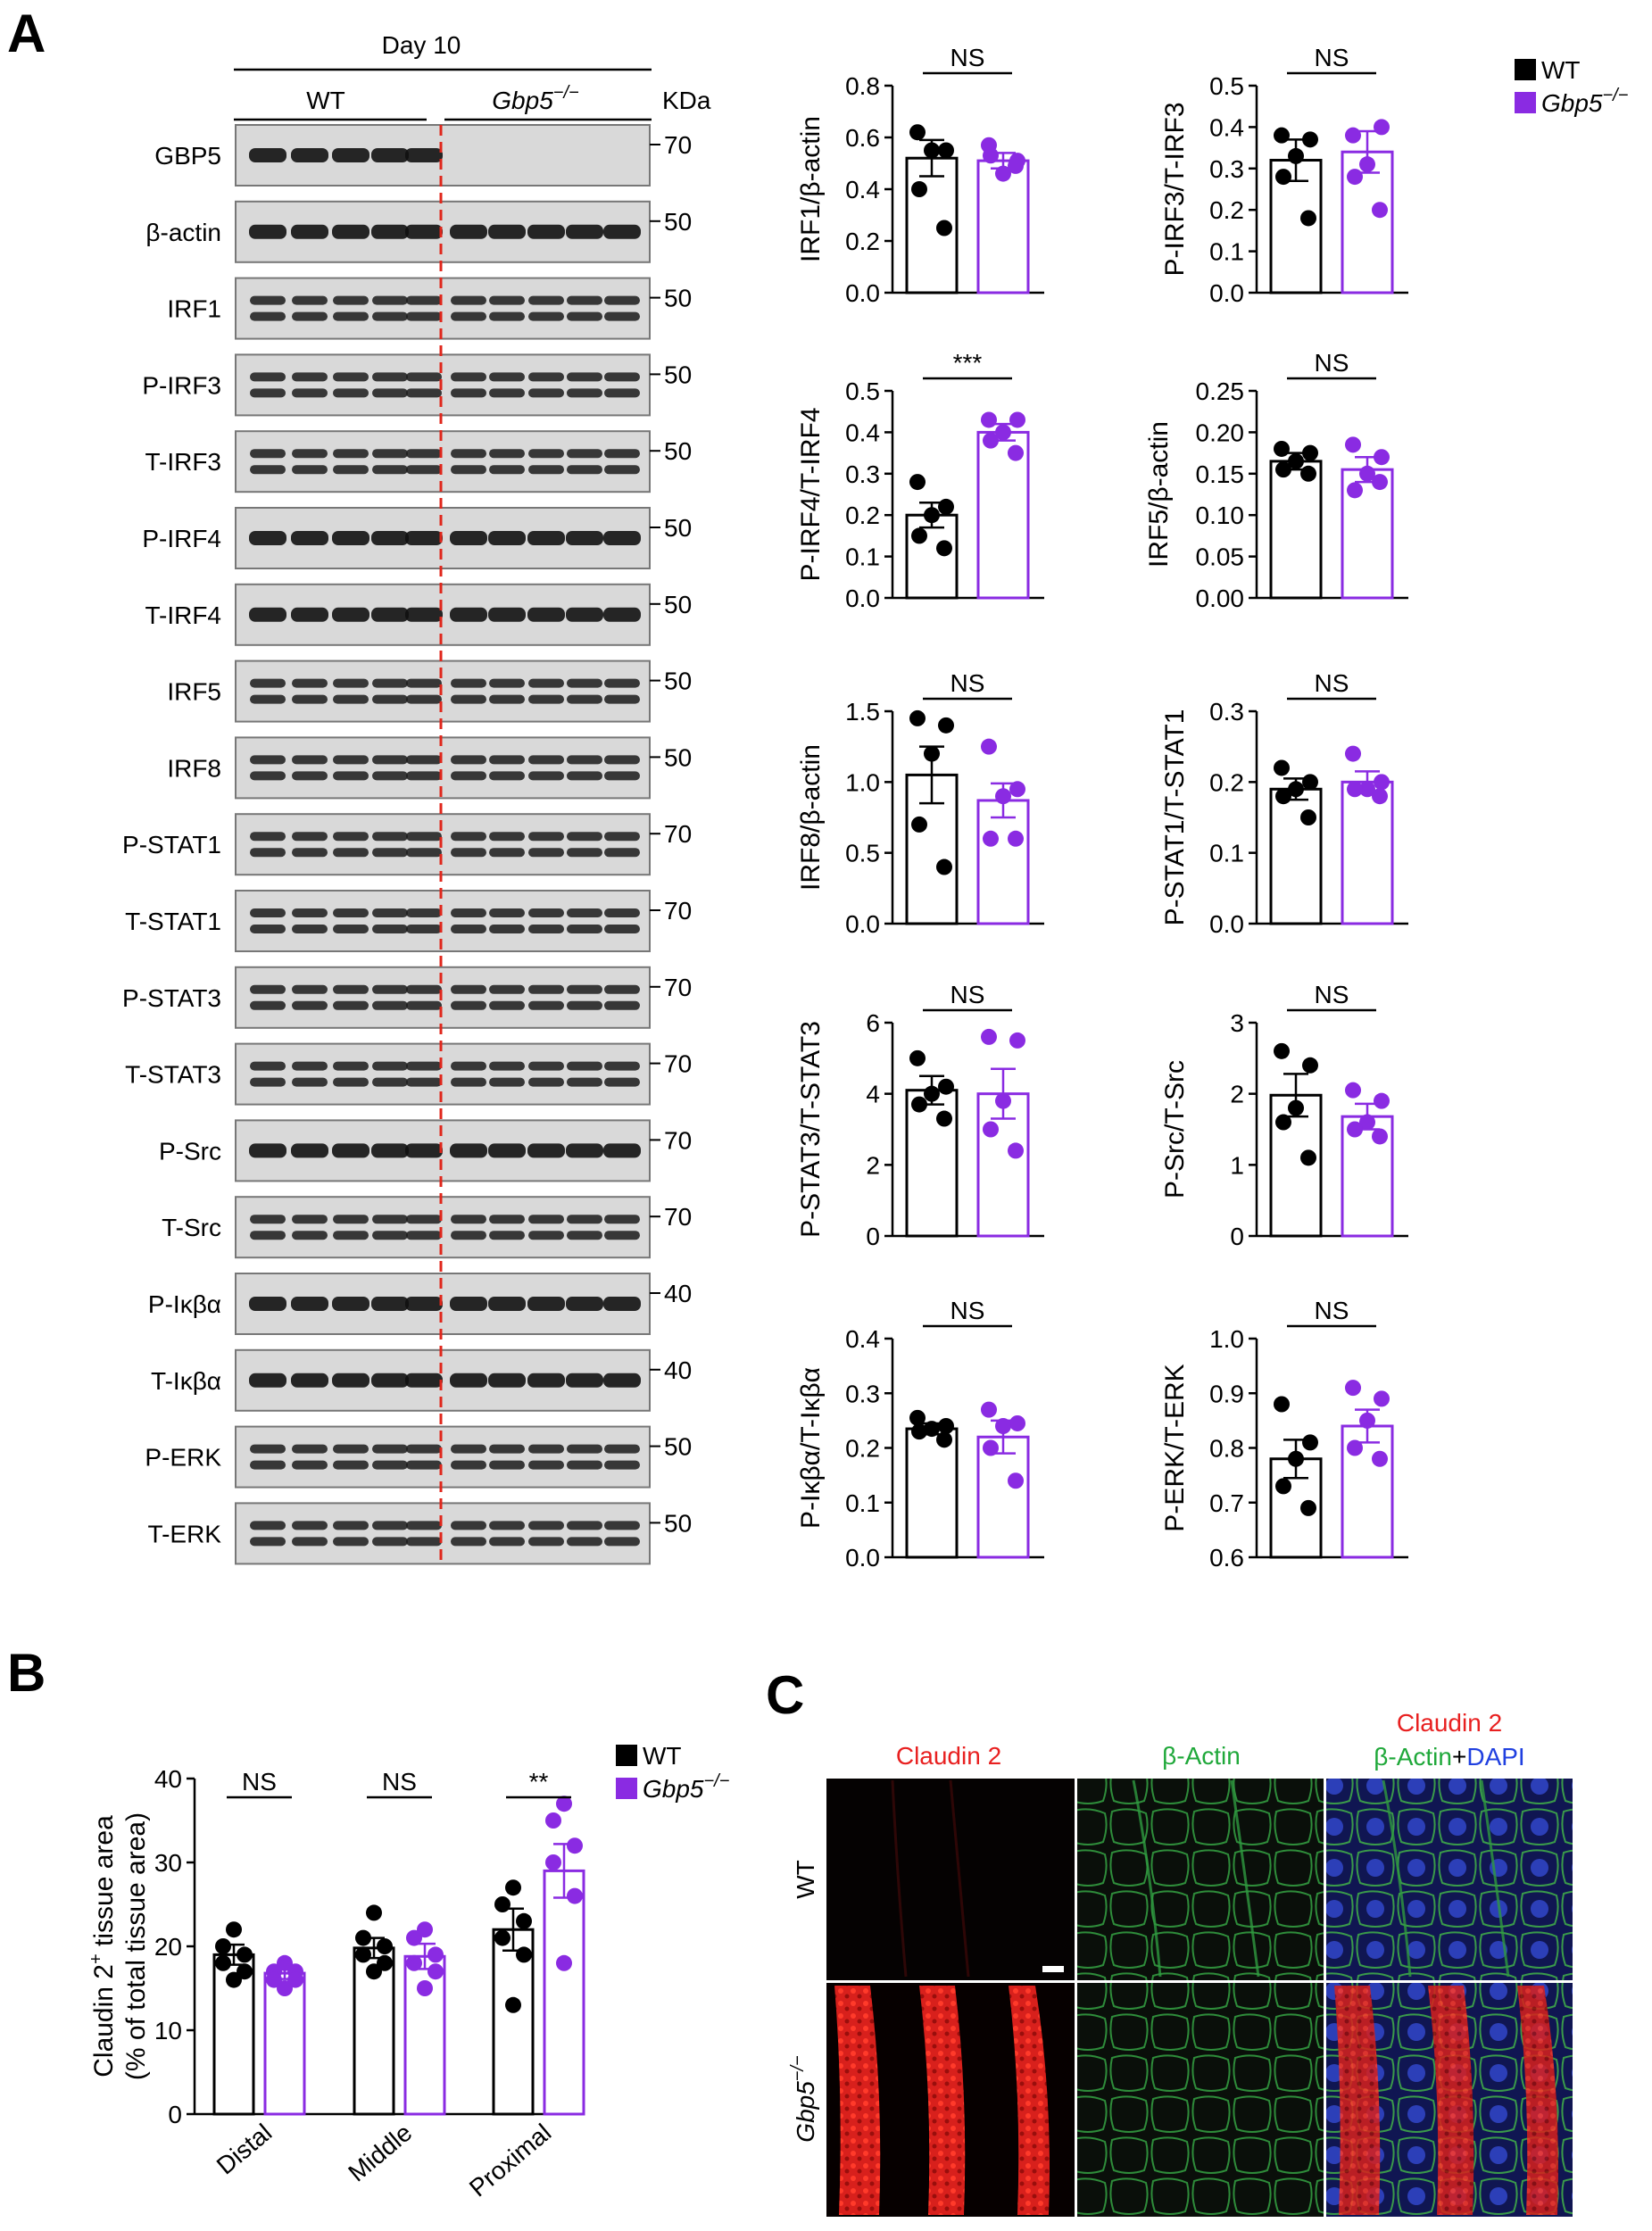 This screenshot has width=1652, height=2231. What do you see at coordinates (420, 1304) in the screenshot?
I see `blot-row-p-i: P-Iκβα 40` at bounding box center [420, 1304].